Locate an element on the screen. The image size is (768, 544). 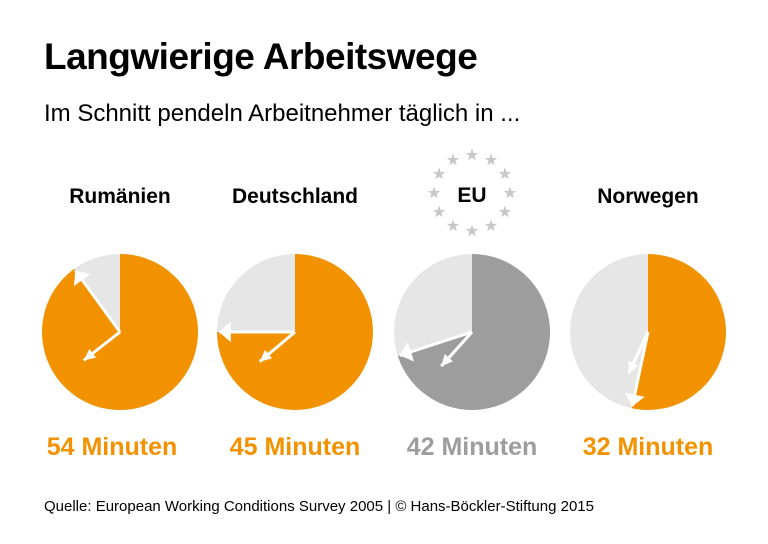
value-label: 45 Minuten is located at coordinates (295, 447).